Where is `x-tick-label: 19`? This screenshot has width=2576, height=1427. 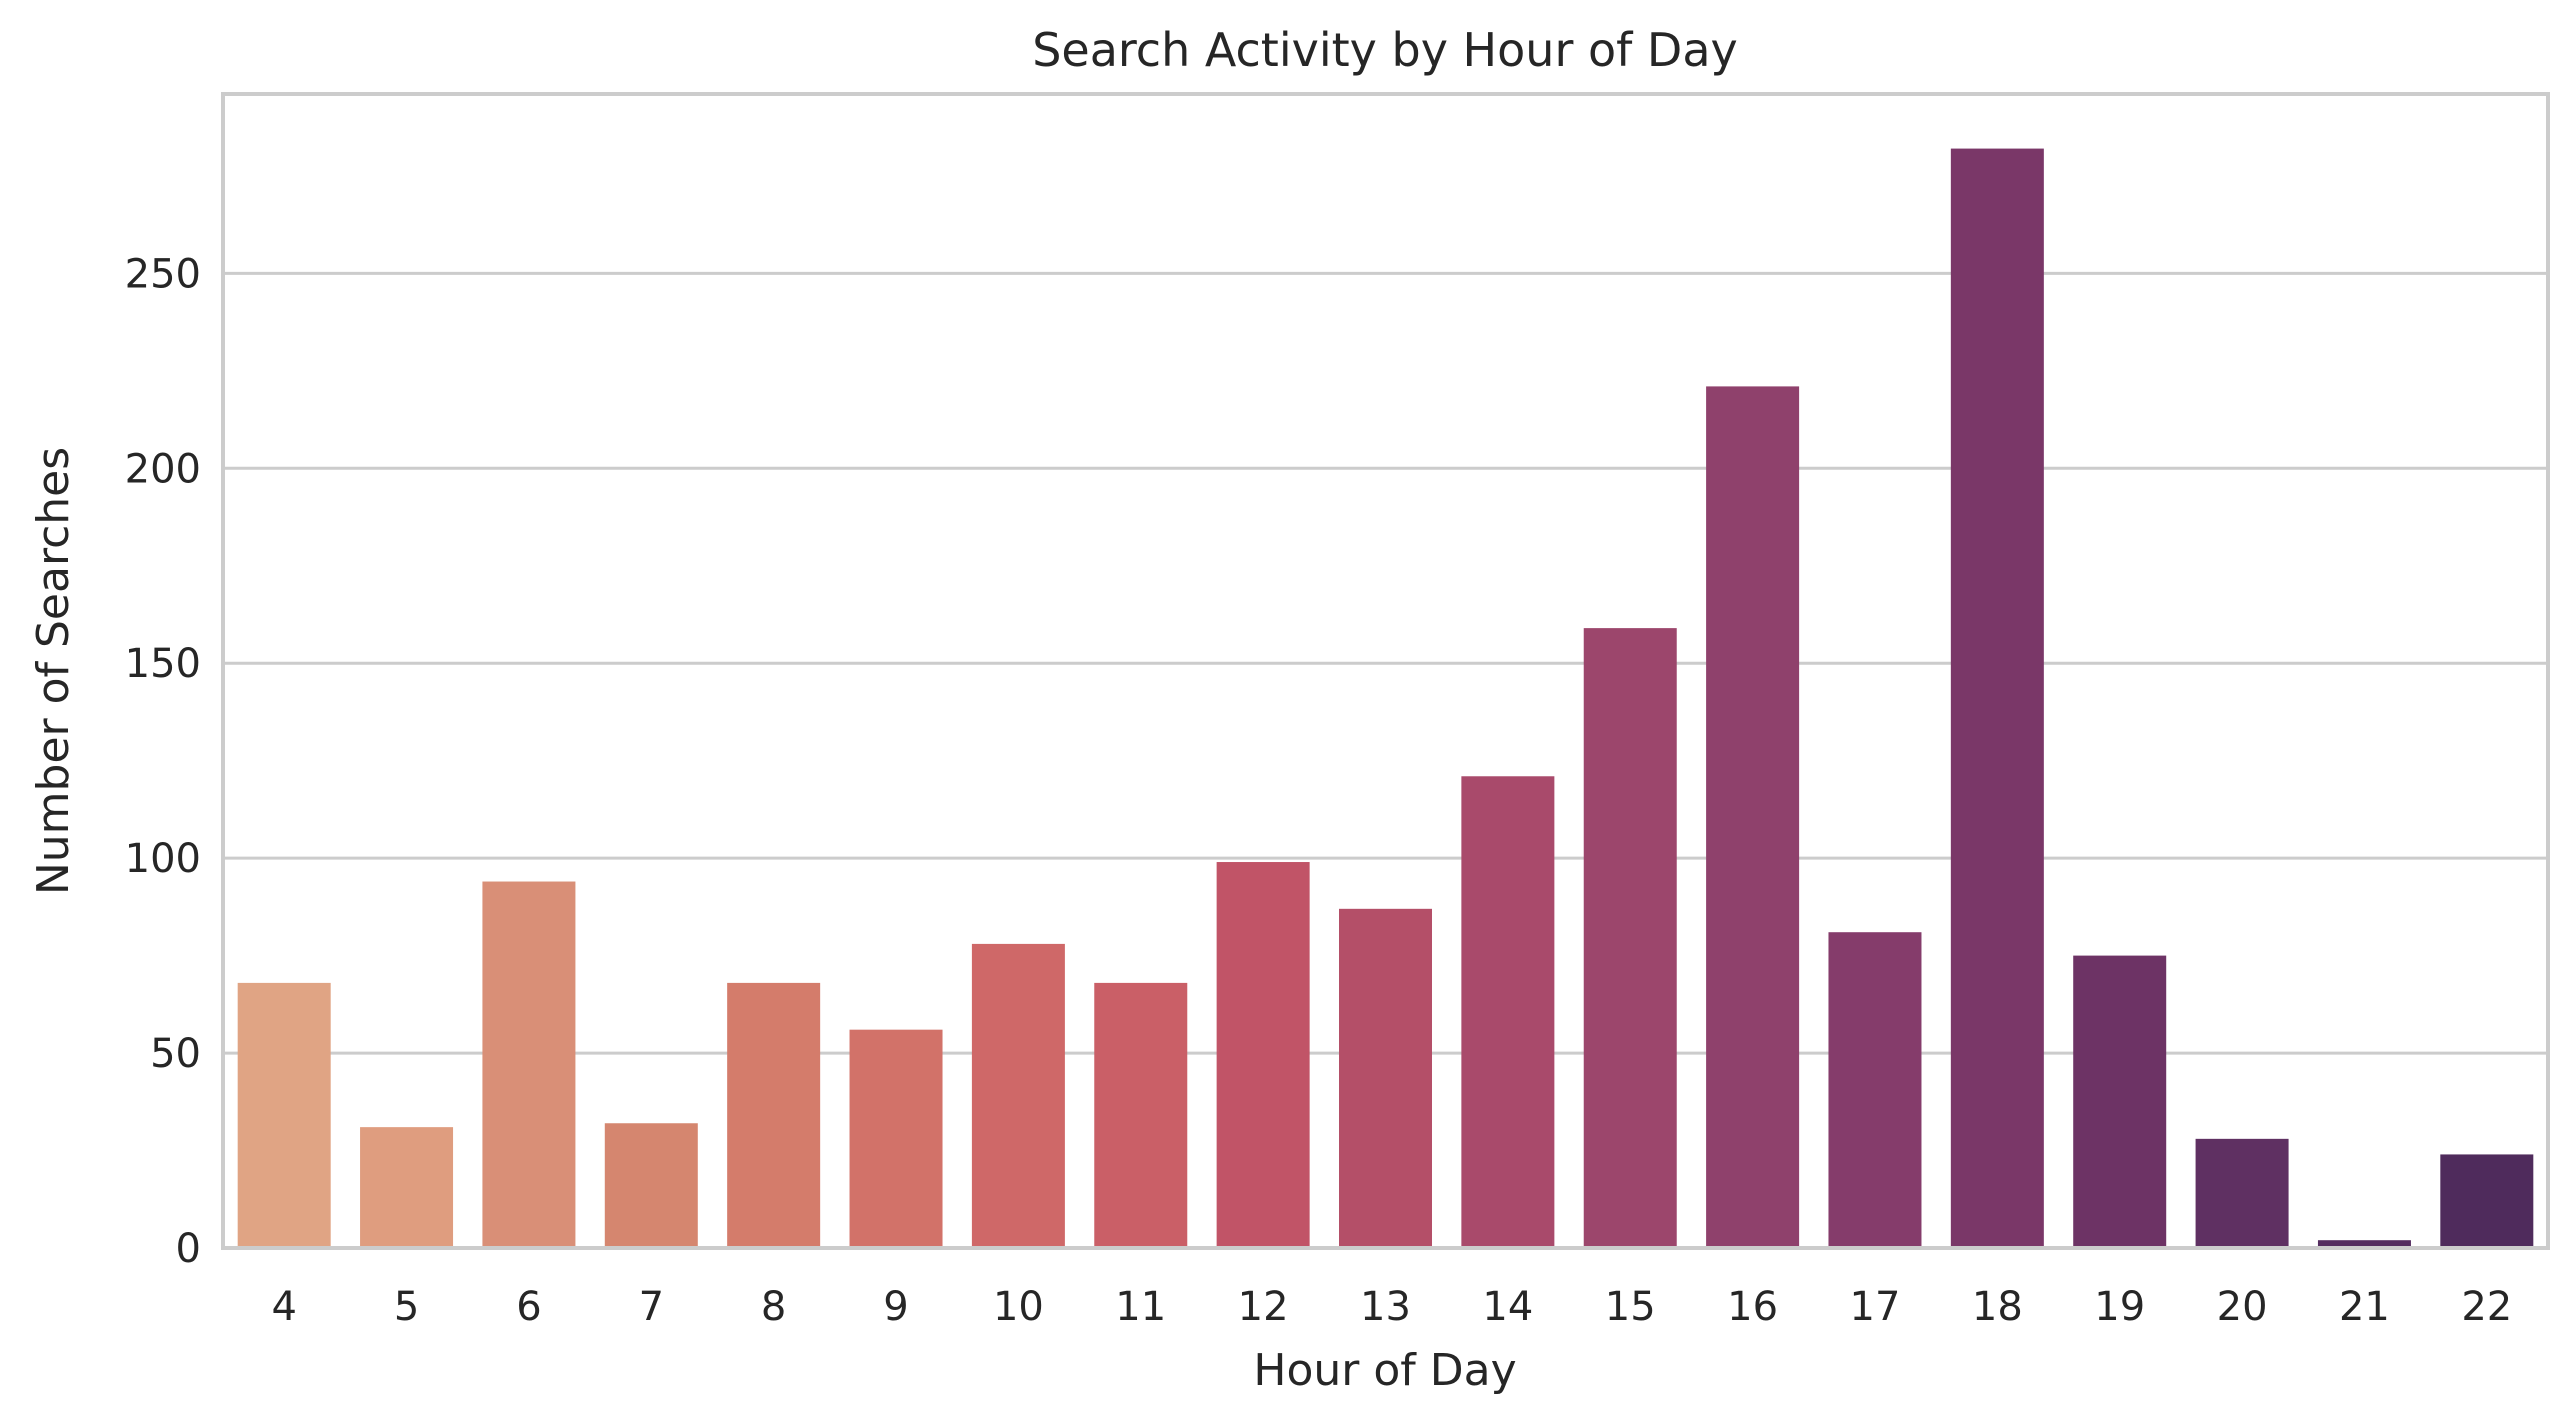 x-tick-label: 19 is located at coordinates (2119, 1307).